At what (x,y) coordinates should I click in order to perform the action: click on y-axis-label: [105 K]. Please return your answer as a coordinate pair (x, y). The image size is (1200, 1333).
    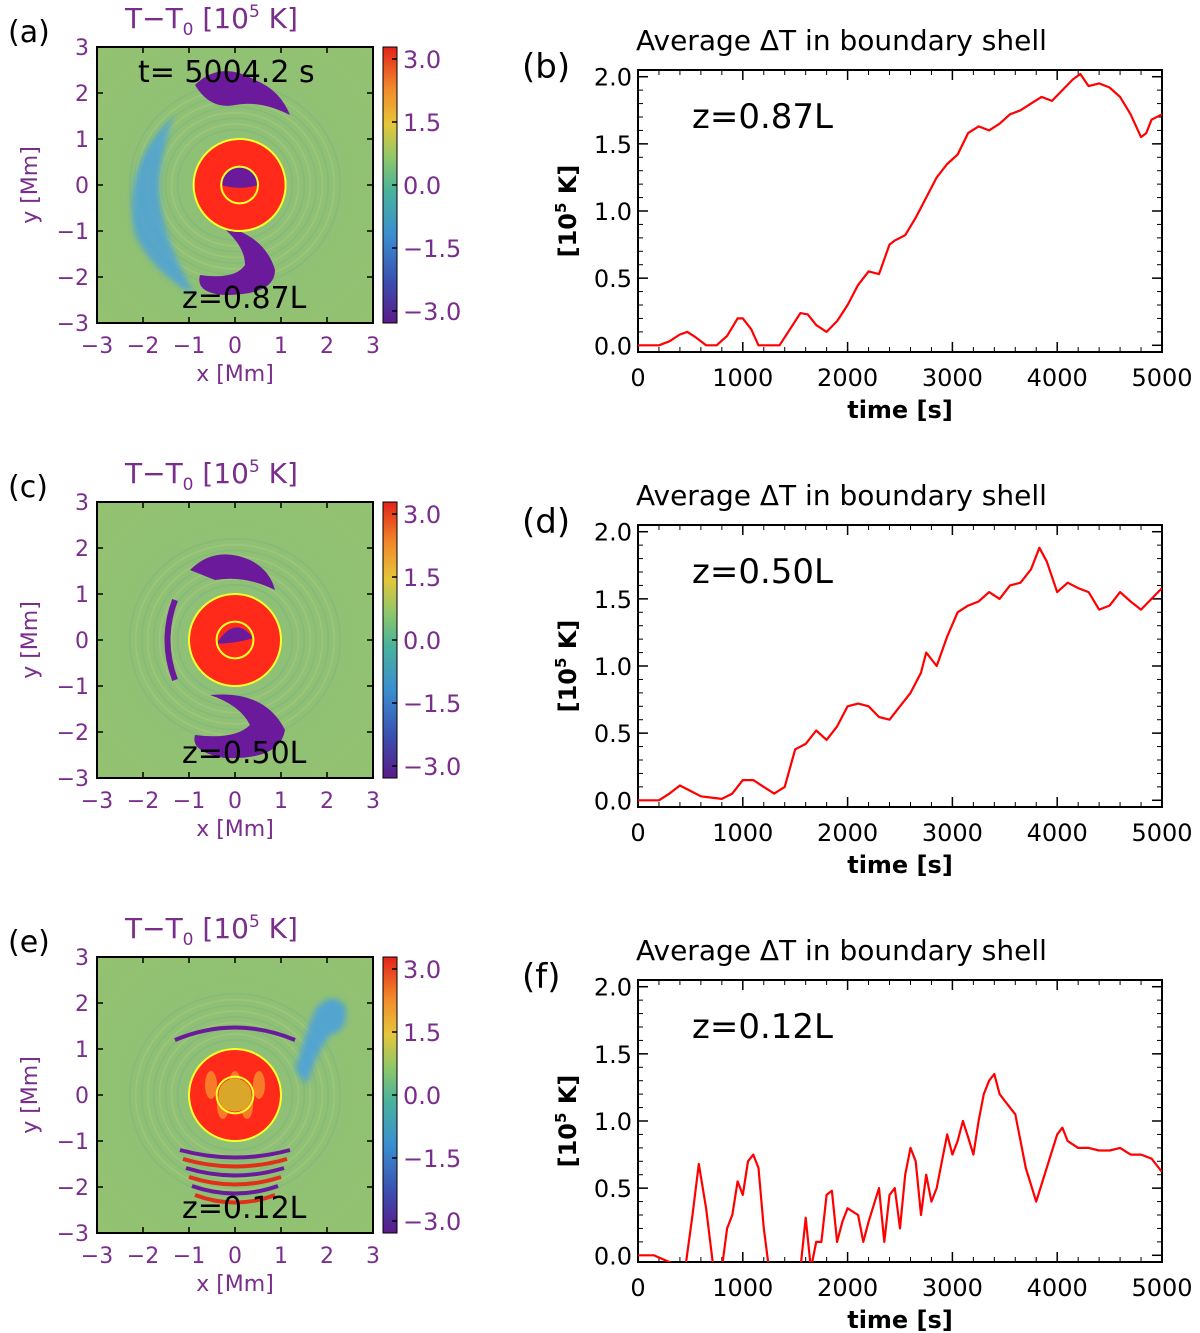
    Looking at the image, I should click on (567, 1121).